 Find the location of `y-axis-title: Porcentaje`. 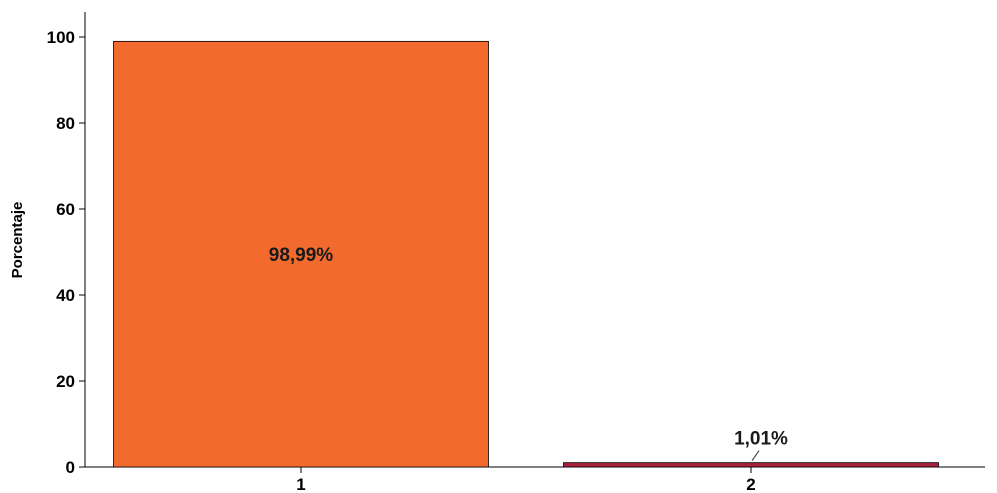

y-axis-title: Porcentaje is located at coordinates (17, 240).